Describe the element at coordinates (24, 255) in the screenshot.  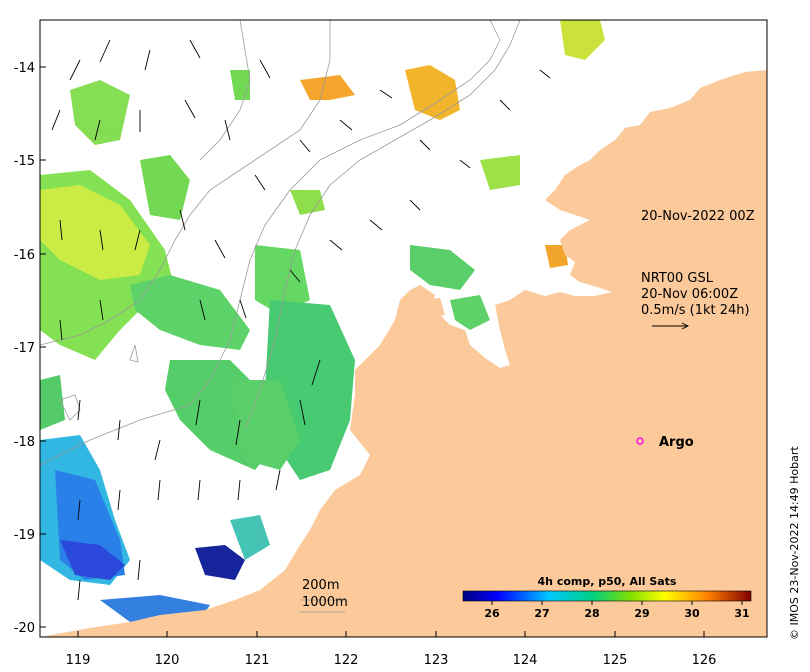
I see `lat-tick: -16` at that location.